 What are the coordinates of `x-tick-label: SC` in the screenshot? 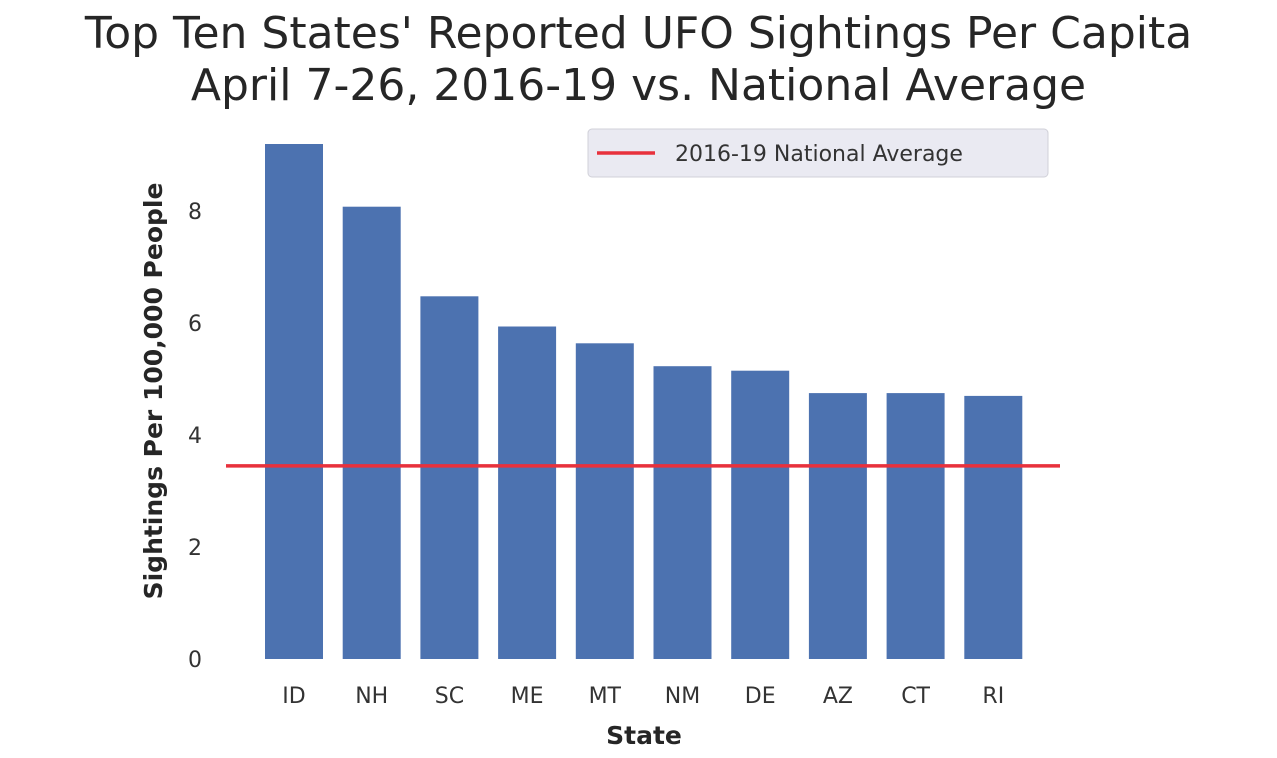 It's located at (449, 696).